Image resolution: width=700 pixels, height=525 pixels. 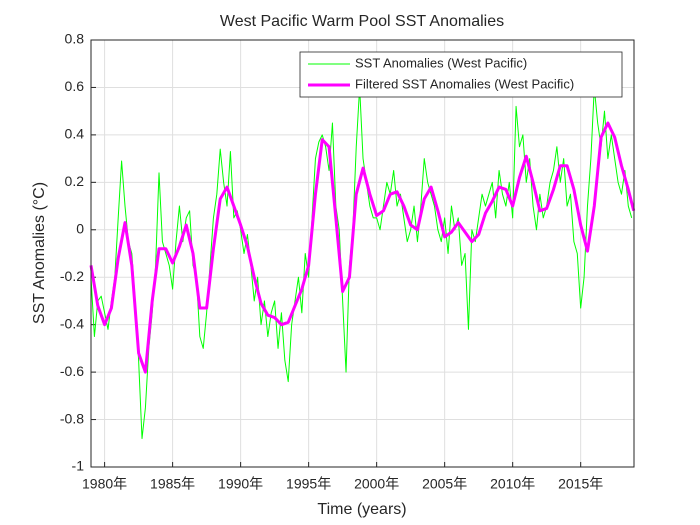 I want to click on x-tick-label: 1985年, so click(x=172, y=484).